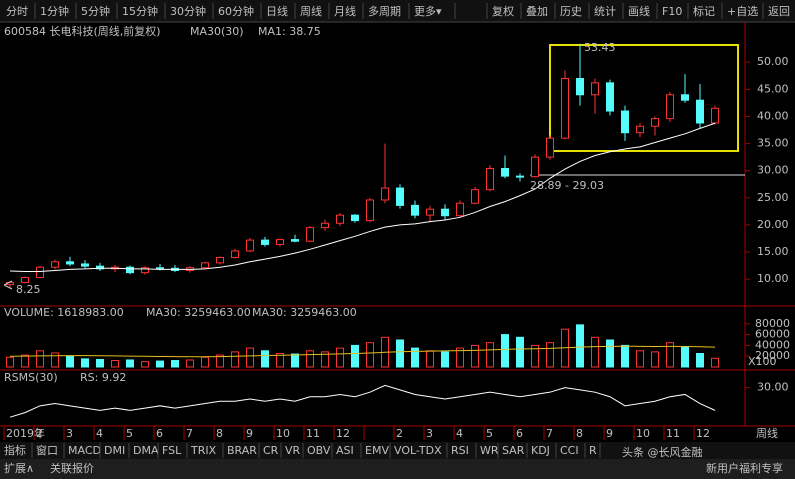 Image resolution: width=795 pixels, height=479 pixels. What do you see at coordinates (513, 450) in the screenshot?
I see `indicator-tab: SAR` at bounding box center [513, 450].